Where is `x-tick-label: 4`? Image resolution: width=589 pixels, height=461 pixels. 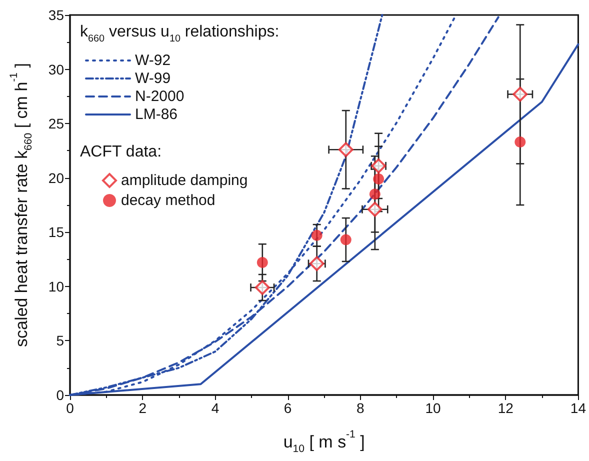 x-tick-label: 4 is located at coordinates (215, 408).